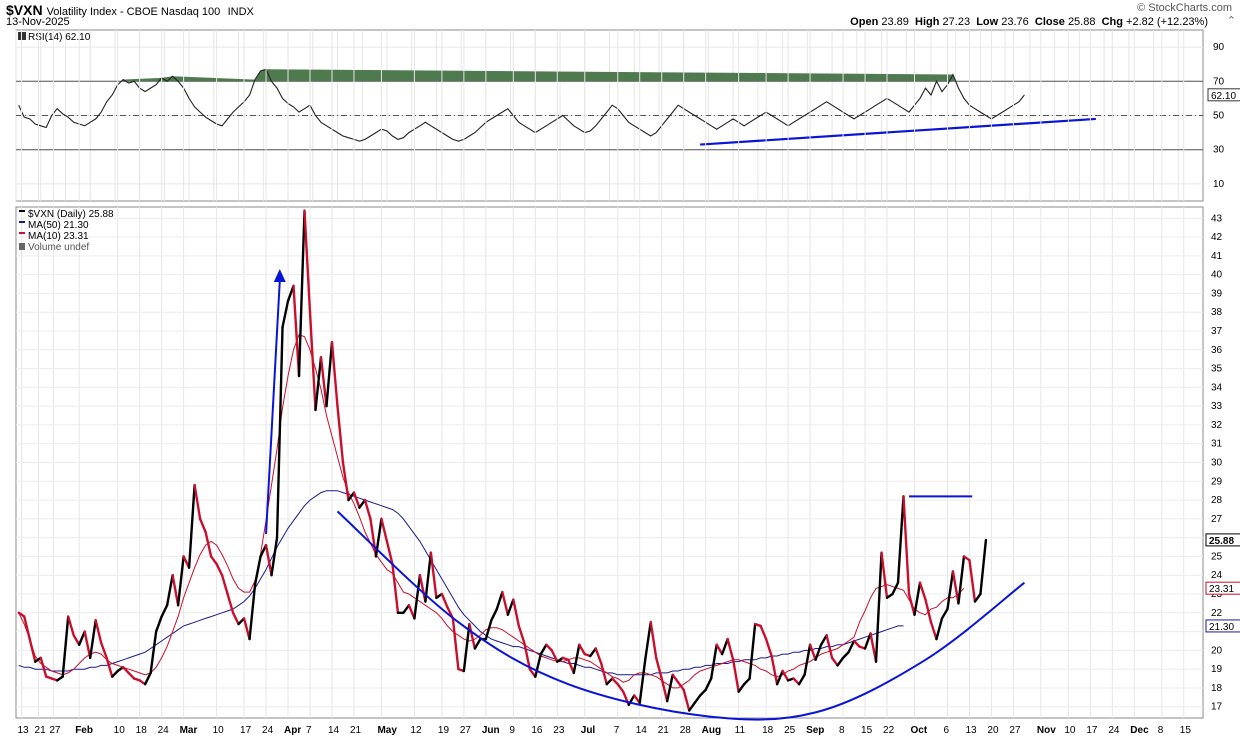  I want to click on x-tick-label: Apr, so click(292, 730).